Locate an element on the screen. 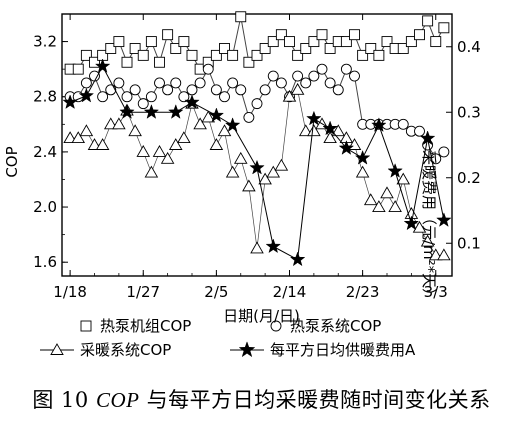 The width and height of the screenshot is (523, 426). y-left-tick-label: 2.0 is located at coordinates (45, 207).